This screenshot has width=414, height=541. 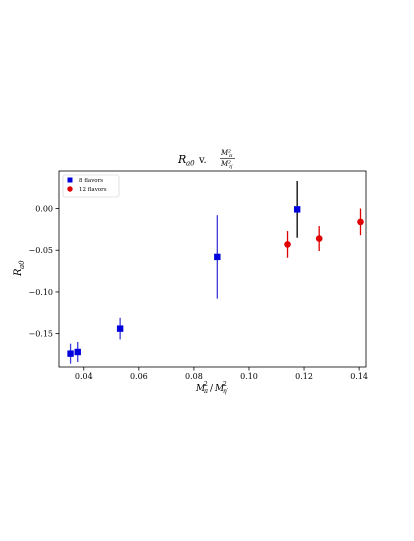 What do you see at coordinates (230, 156) in the screenshot?
I see `title-frac-num-sub: π` at bounding box center [230, 156].